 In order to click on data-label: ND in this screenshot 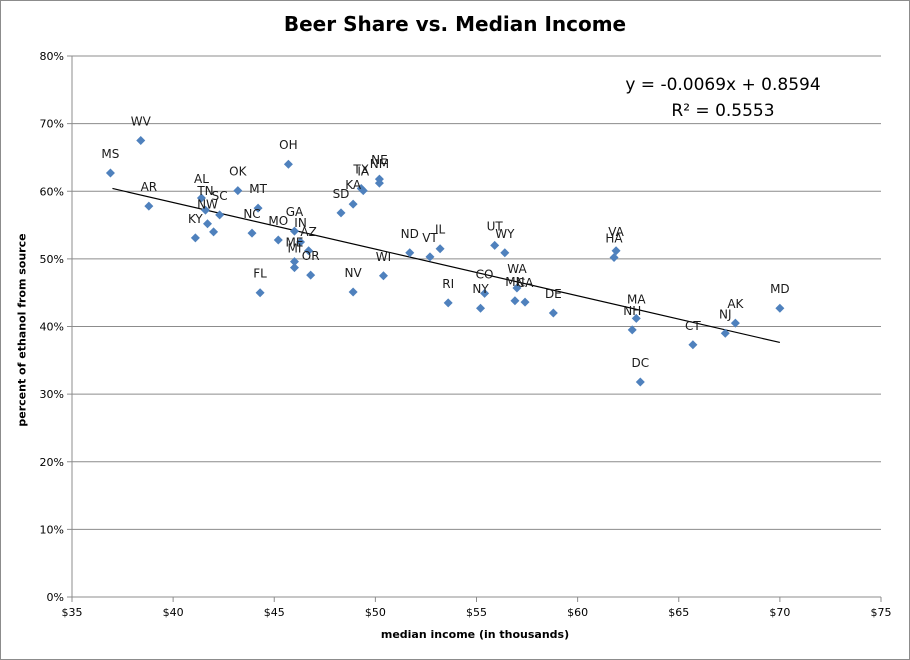, I will do `click(410, 234)`.